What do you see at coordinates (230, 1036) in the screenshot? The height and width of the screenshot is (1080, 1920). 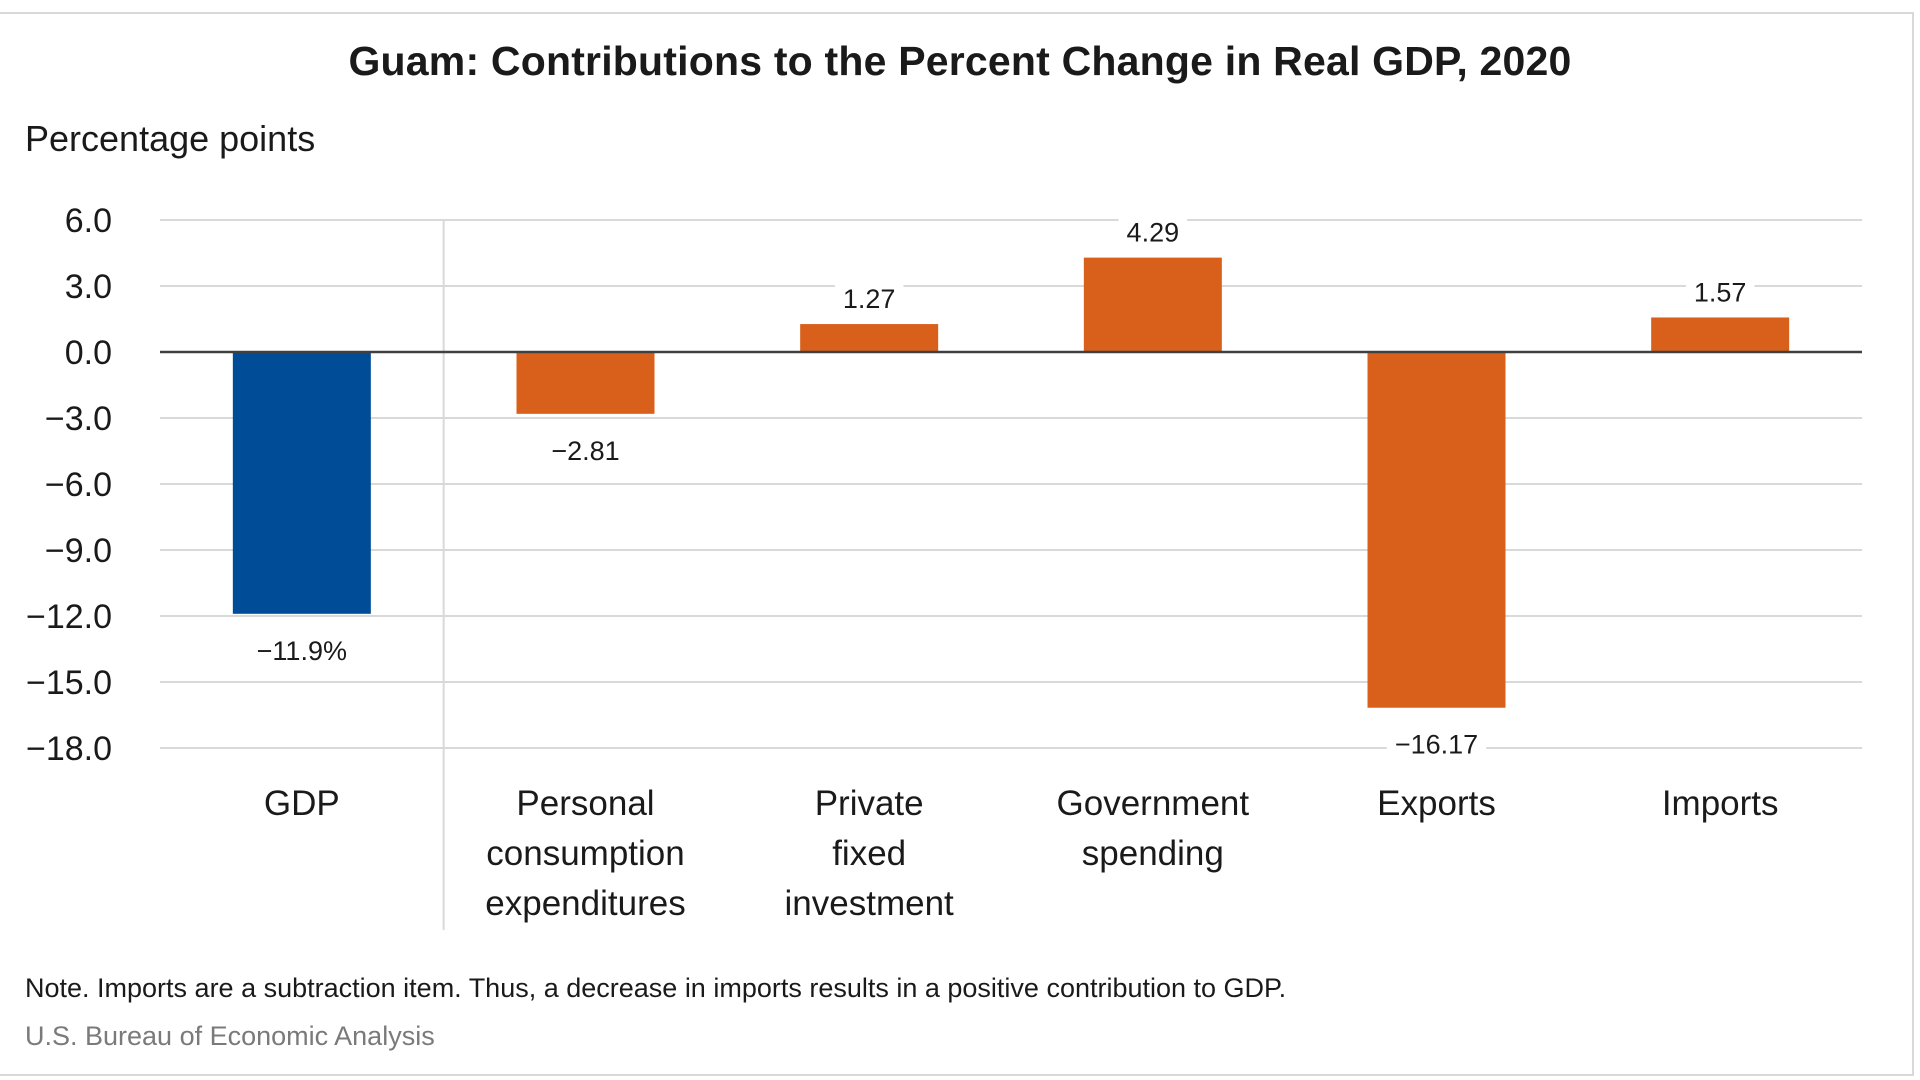 I see `chart-source: U.S. Bureau of Economic Analysis` at bounding box center [230, 1036].